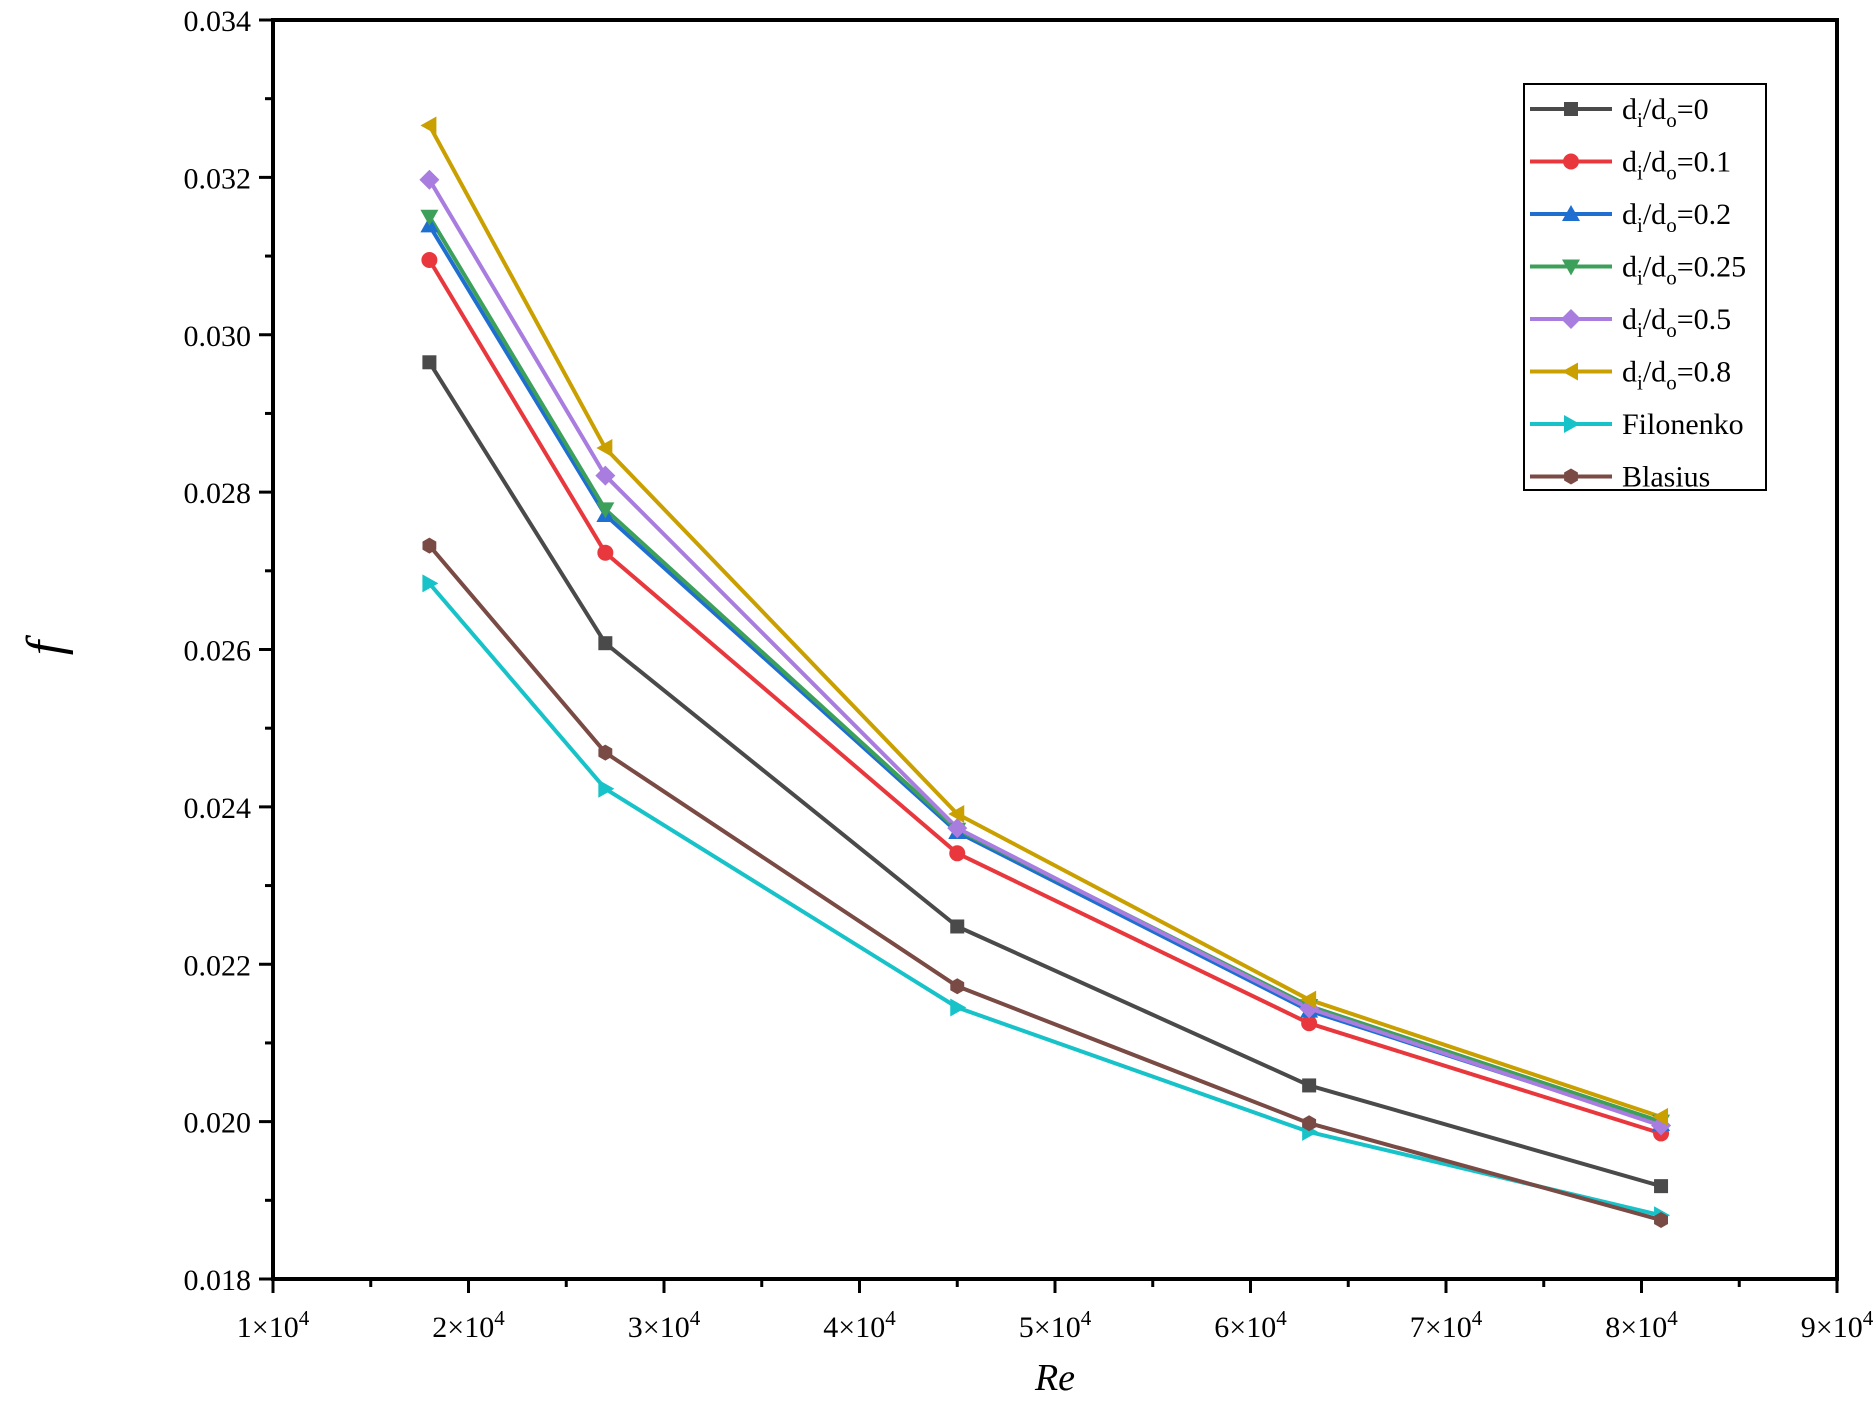 This screenshot has width=1876, height=1414. Describe the element at coordinates (1636, 1327) in the screenshot. I see `x-tick-mantissa: 8×10` at that location.